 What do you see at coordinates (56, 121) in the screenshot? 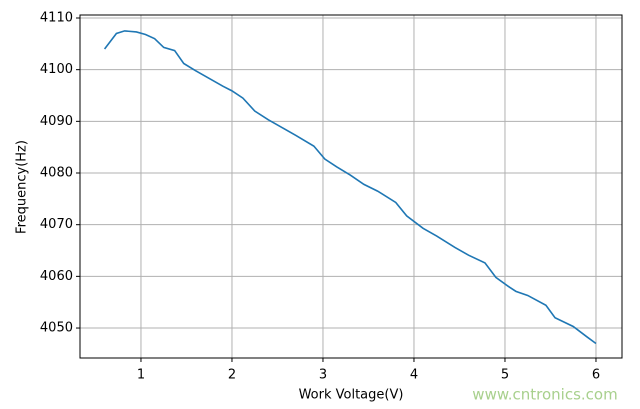
I see `y-tick-label: 4090` at bounding box center [56, 121].